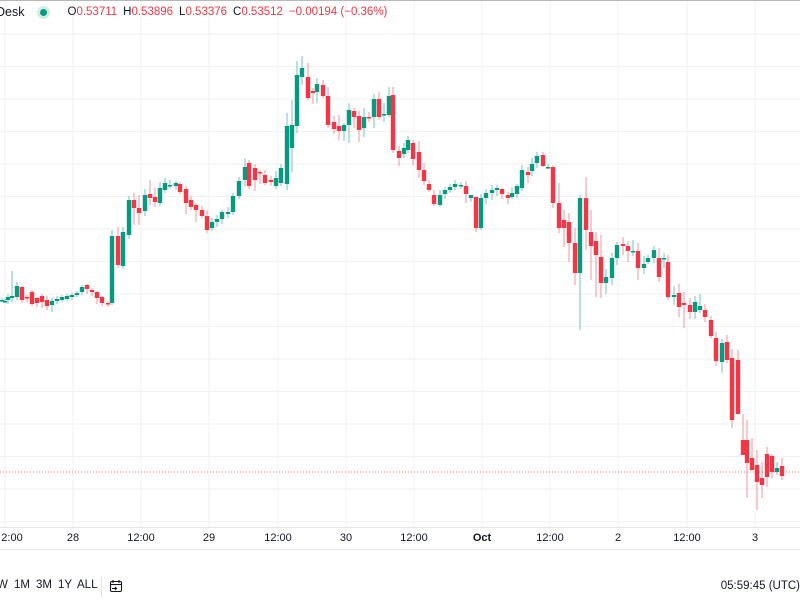 Image resolution: width=800 pixels, height=600 pixels. What do you see at coordinates (209, 538) in the screenshot?
I see `time-axis-label: 29` at bounding box center [209, 538].